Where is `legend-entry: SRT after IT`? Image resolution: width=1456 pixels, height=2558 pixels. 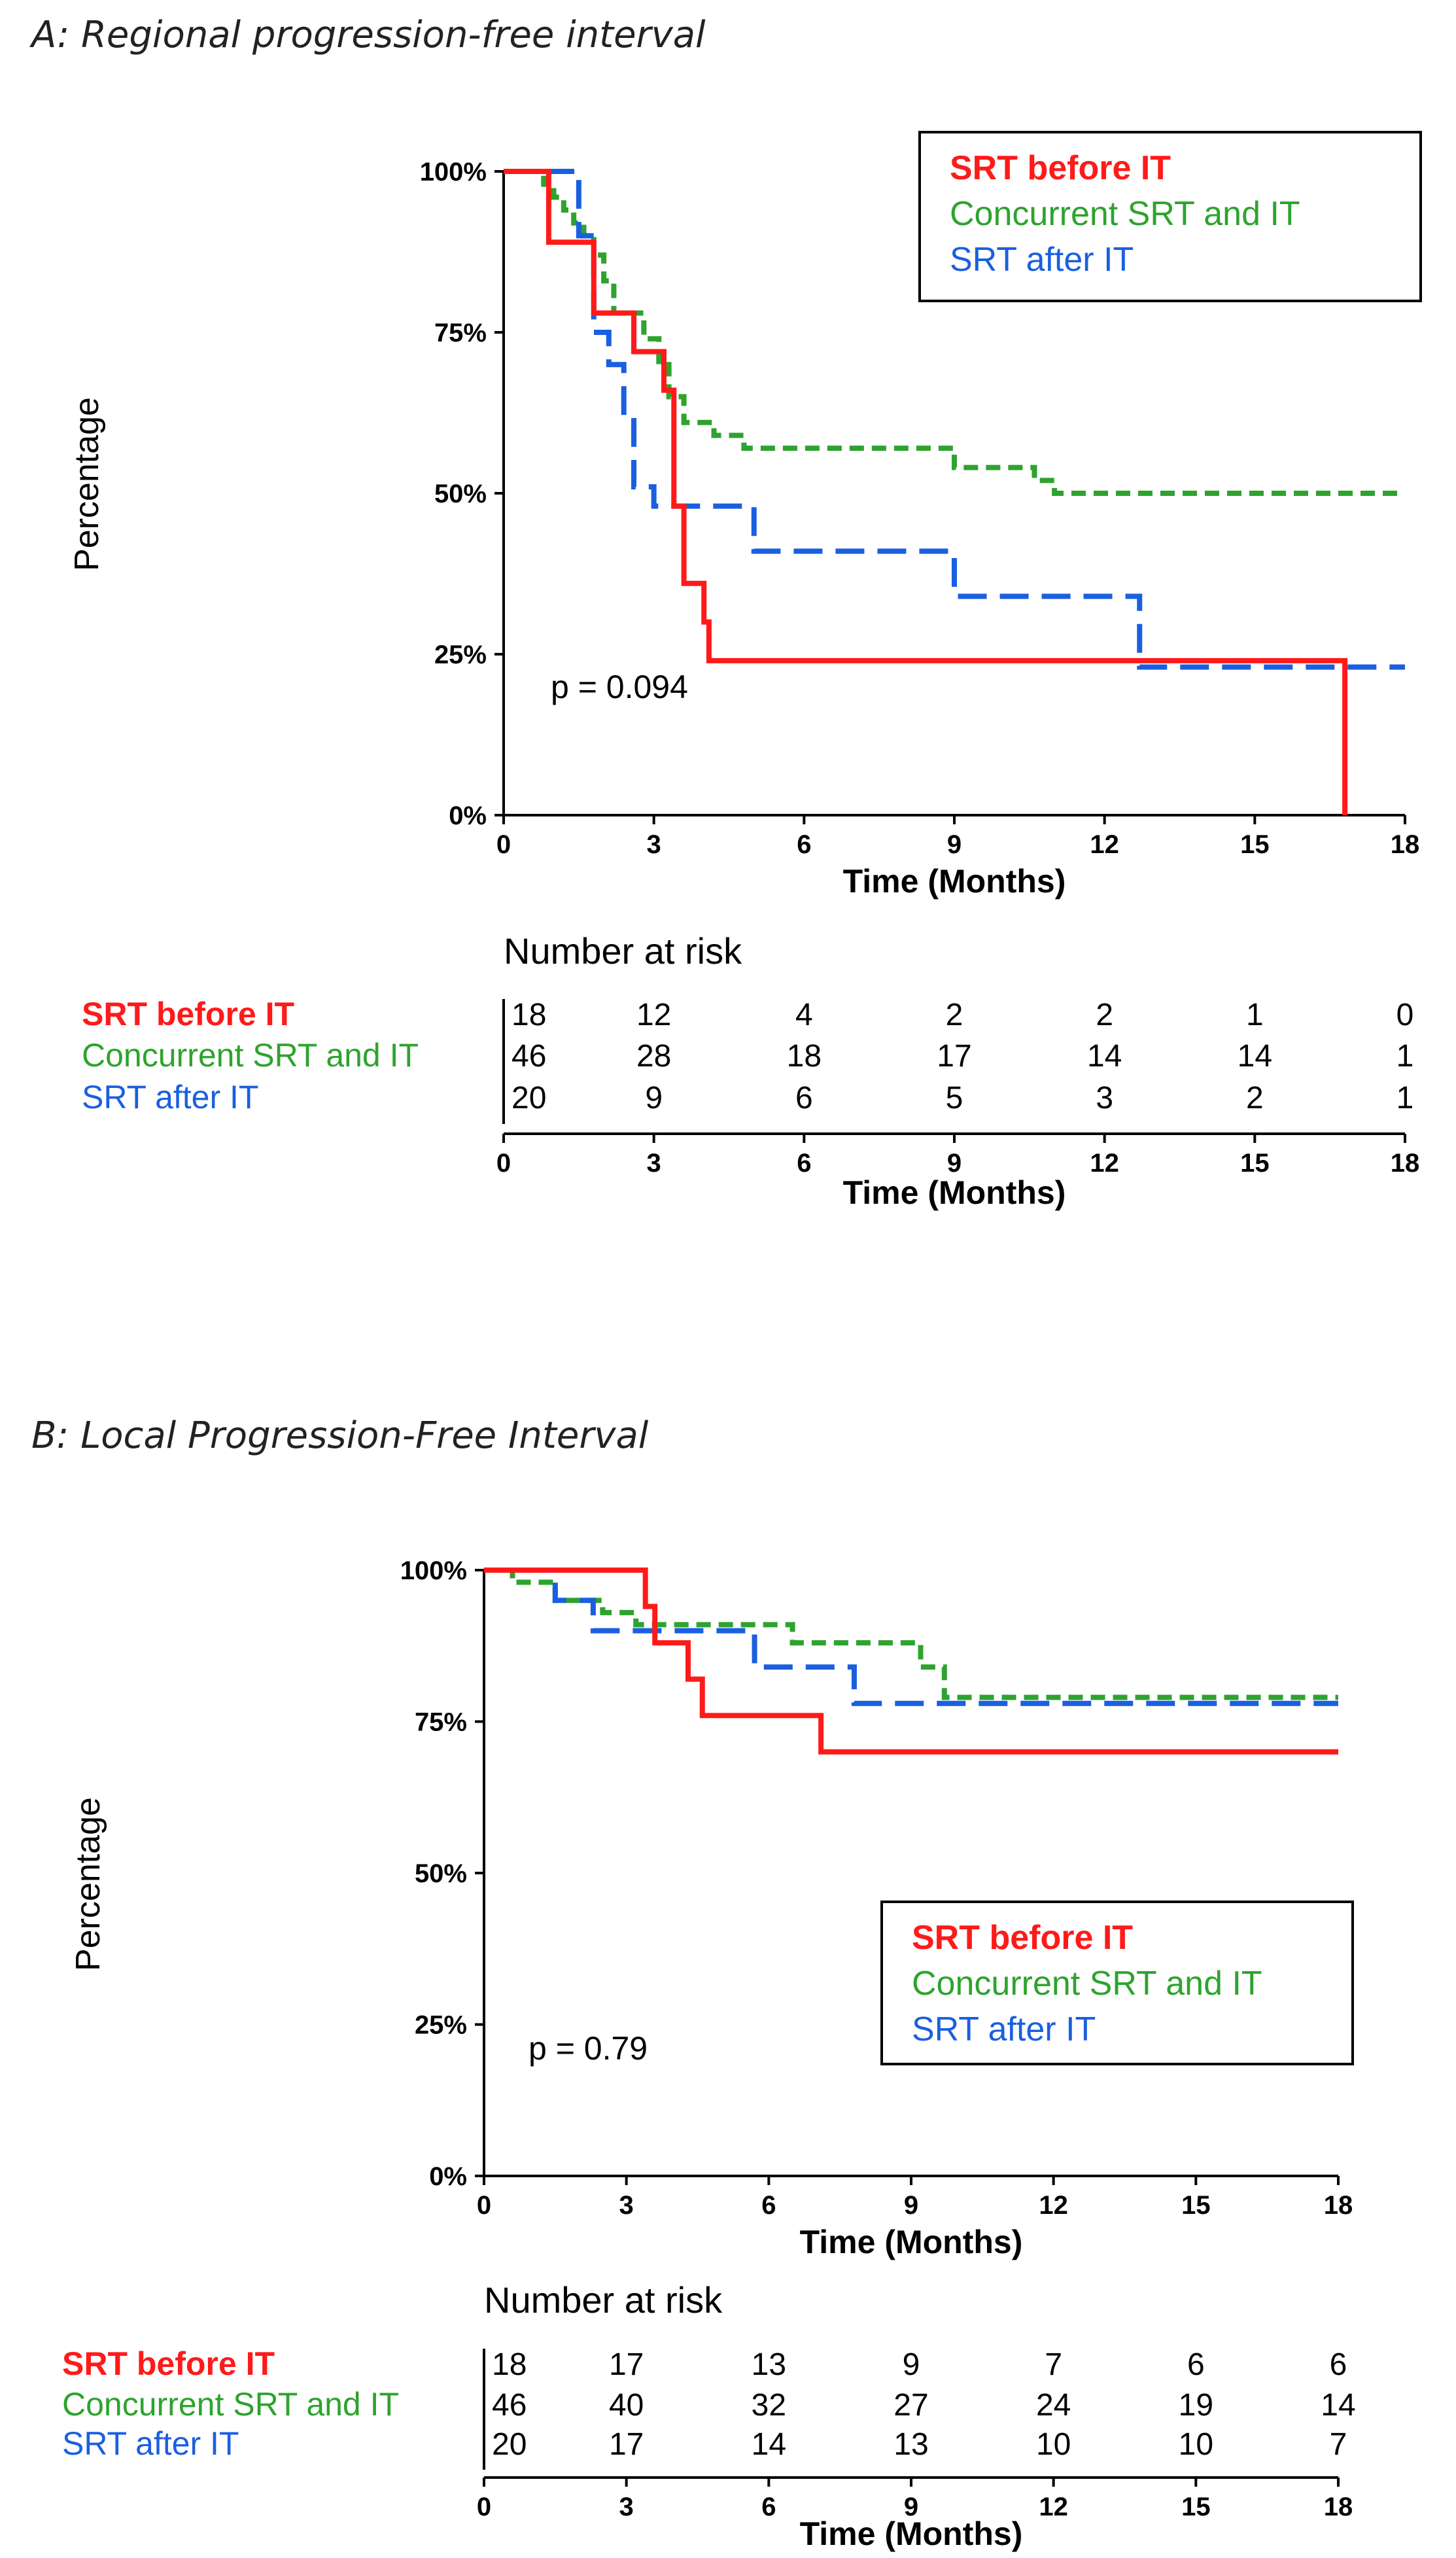 legend-entry: SRT after IT is located at coordinates (1042, 260).